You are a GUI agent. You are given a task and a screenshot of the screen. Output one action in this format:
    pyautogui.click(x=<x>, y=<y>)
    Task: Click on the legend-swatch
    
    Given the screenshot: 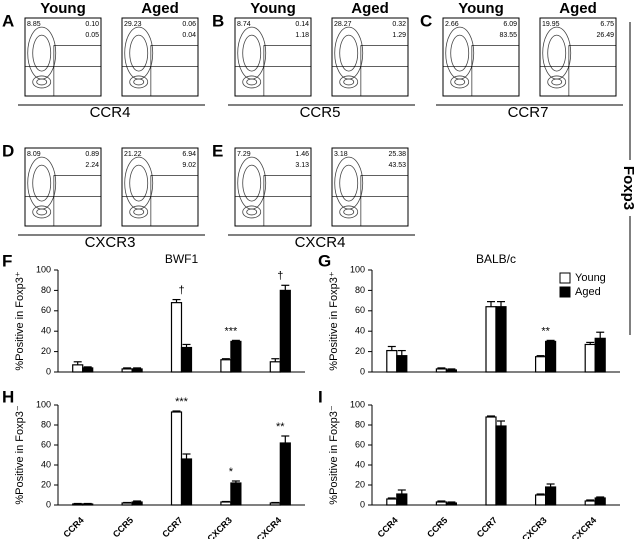 What is the action you would take?
    pyautogui.click(x=565, y=278)
    